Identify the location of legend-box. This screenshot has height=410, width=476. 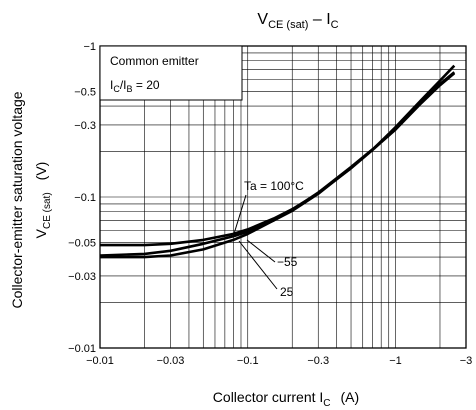
(171, 73).